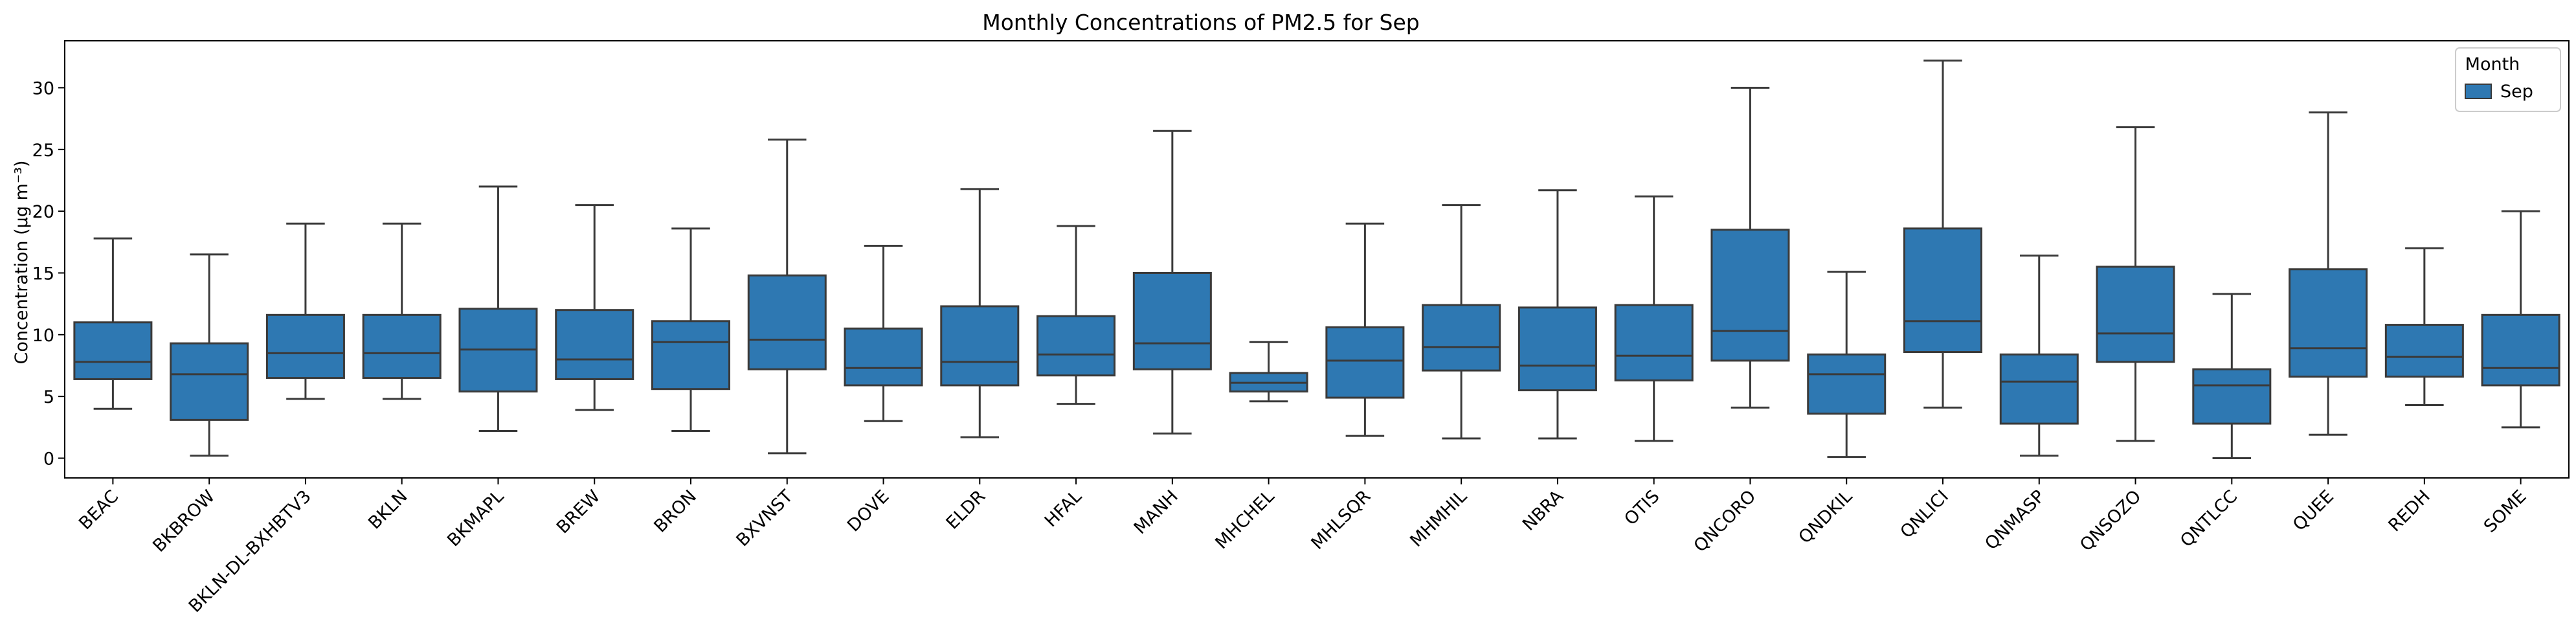 The width and height of the screenshot is (2576, 634). I want to click on box-qncoro, so click(1750, 247).